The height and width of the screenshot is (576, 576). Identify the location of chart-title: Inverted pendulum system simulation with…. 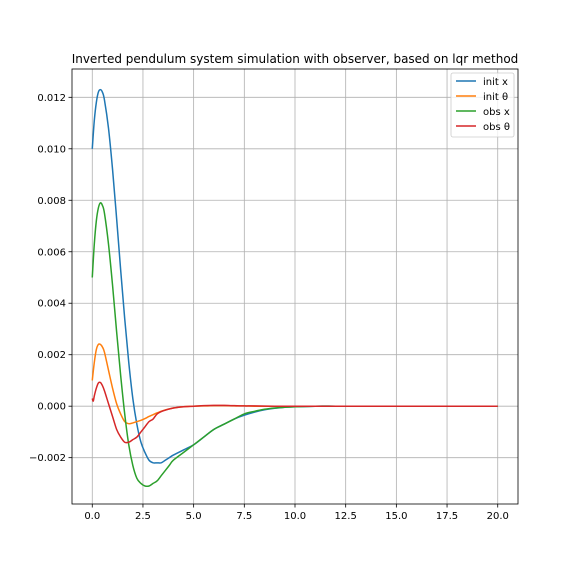
(295, 59).